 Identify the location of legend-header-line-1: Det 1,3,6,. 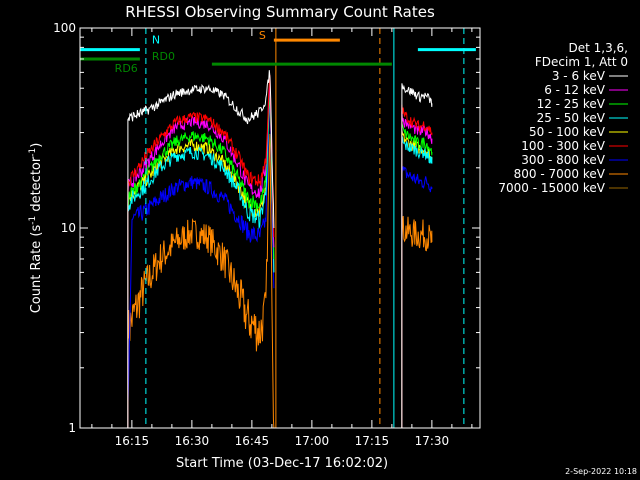
(599, 48).